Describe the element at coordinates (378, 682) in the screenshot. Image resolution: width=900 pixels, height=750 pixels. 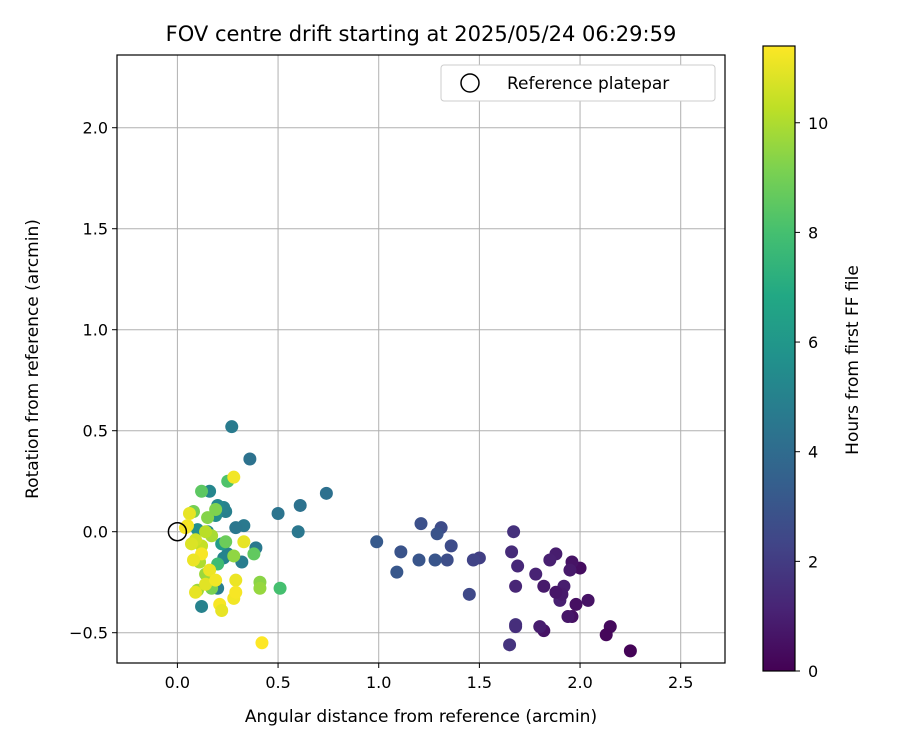
I see `x-tick-label: 1.0` at that location.